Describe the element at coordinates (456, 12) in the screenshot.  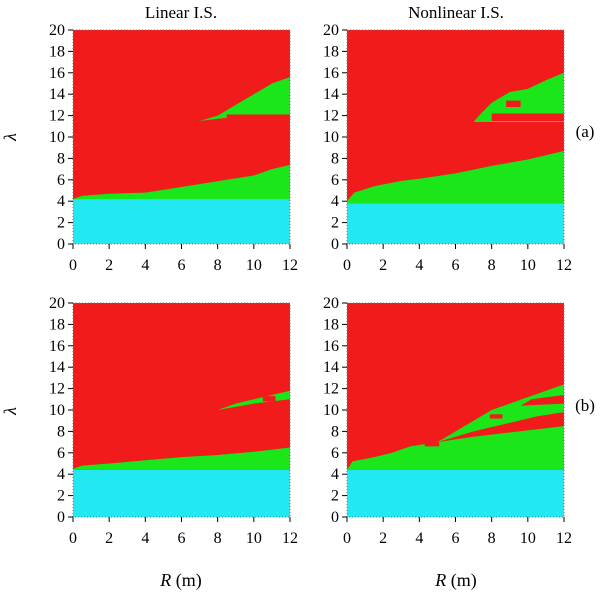
I see `col-title-nonlinear: Nonlinear I.S.` at that location.